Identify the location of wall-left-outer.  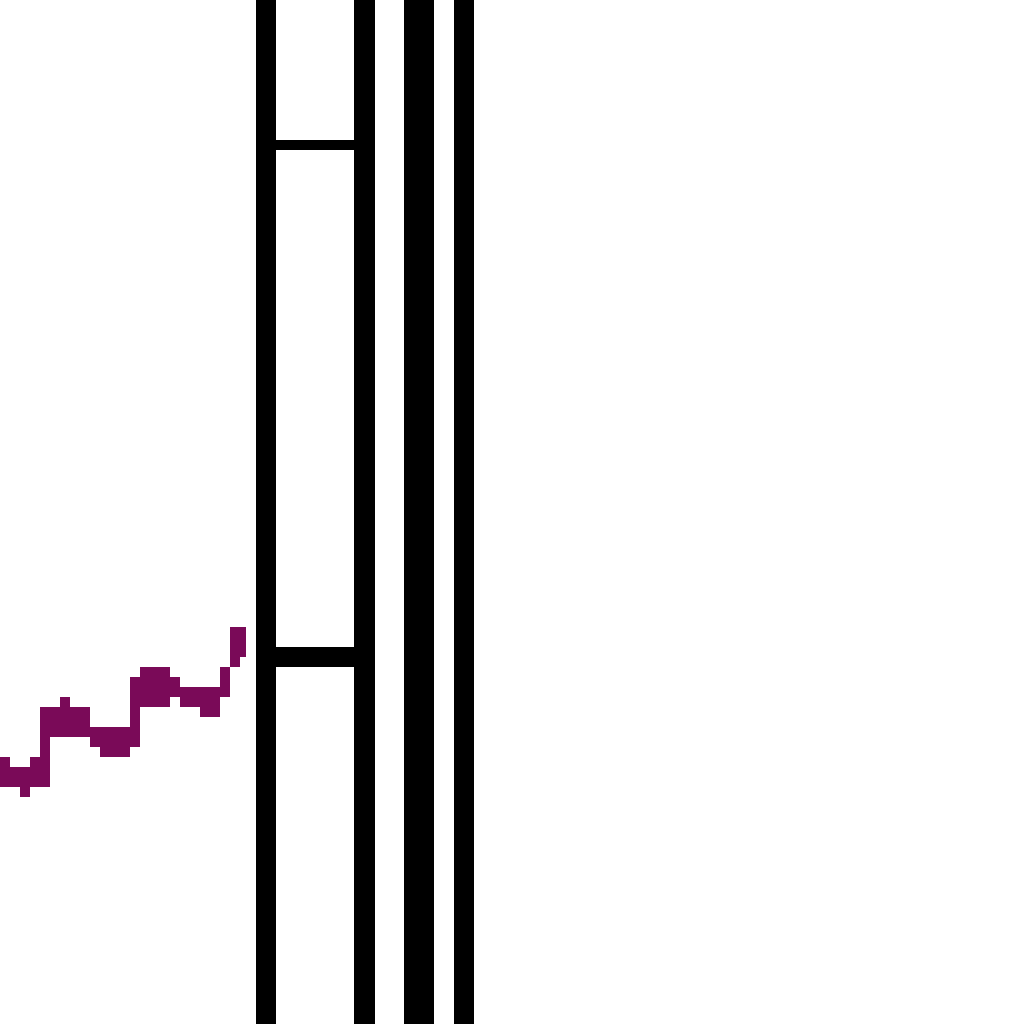
(266, 512).